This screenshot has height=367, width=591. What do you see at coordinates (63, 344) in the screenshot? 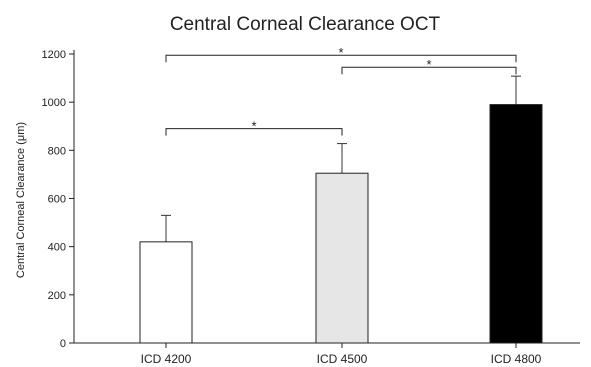
I see `y-tick-label: 0` at bounding box center [63, 344].